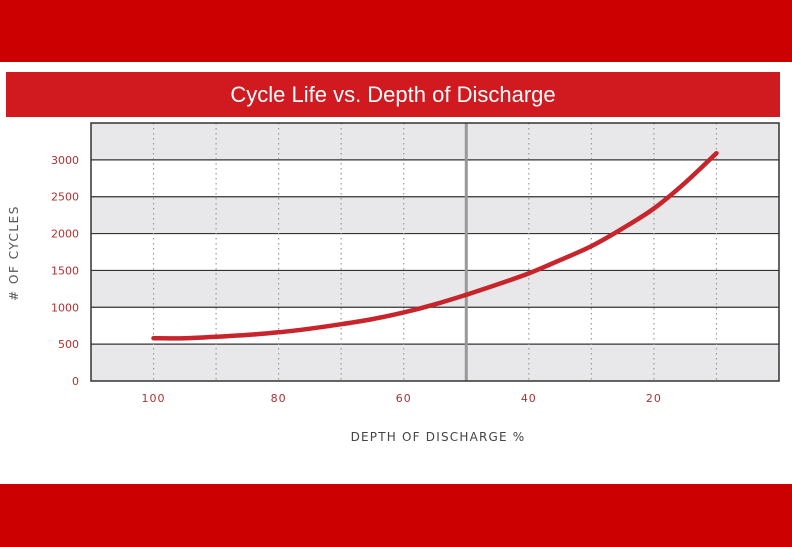  Describe the element at coordinates (65, 197) in the screenshot. I see `y-tick-label: 2500` at that location.